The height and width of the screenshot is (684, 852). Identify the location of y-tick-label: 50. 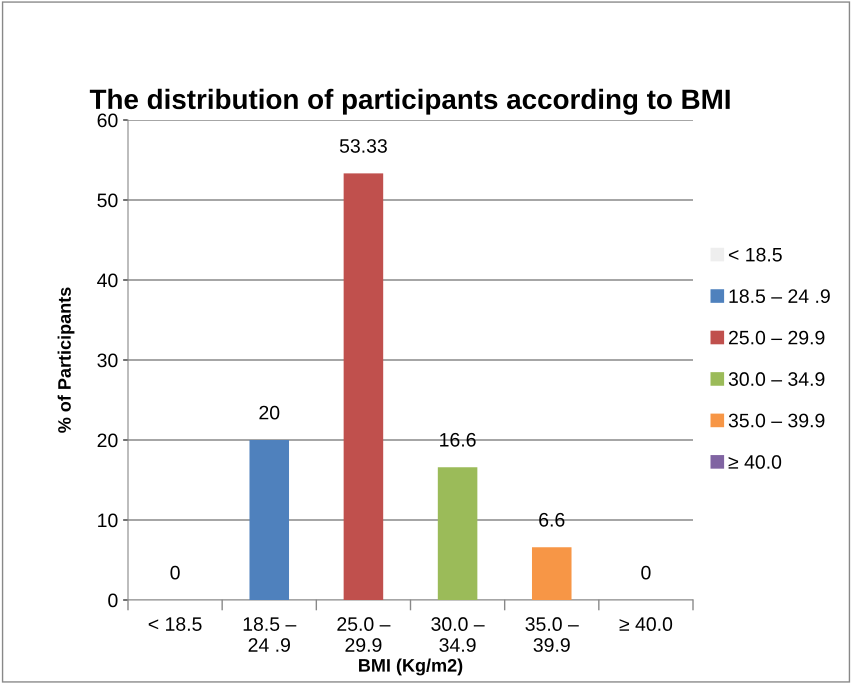
(107, 200).